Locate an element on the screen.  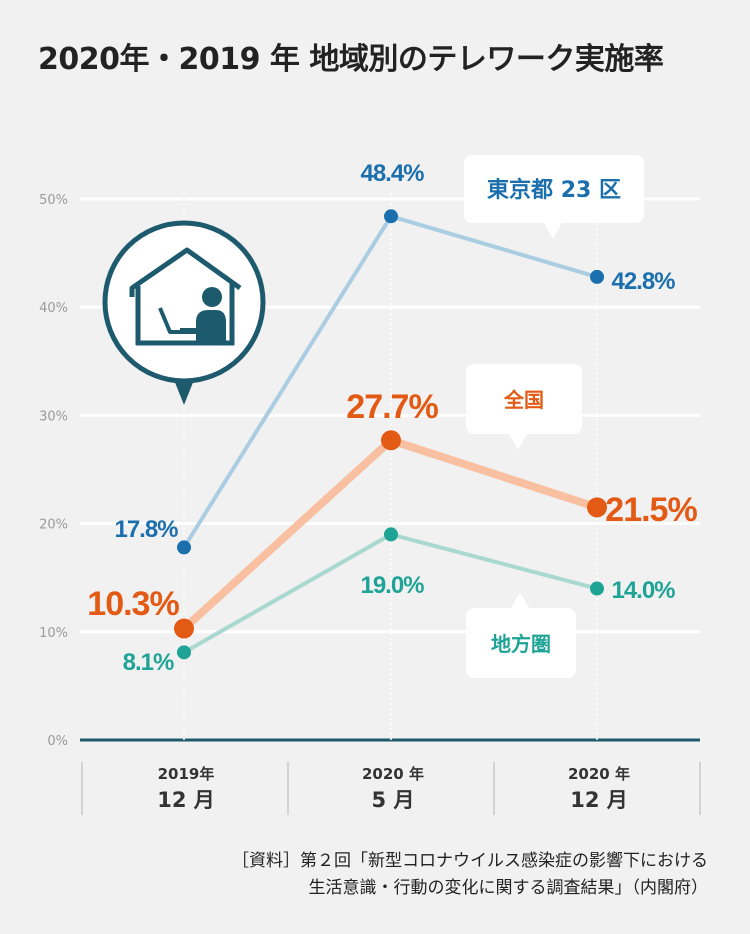
data-label: 19.0% is located at coordinates (392, 585).